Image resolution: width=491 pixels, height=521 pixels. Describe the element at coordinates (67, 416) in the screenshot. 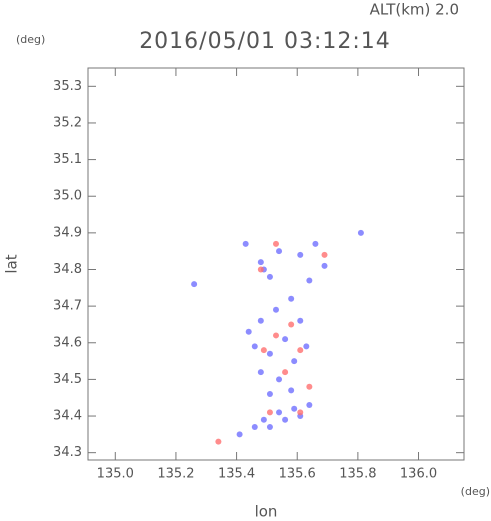

I see `y-tick-label: 34.4` at that location.